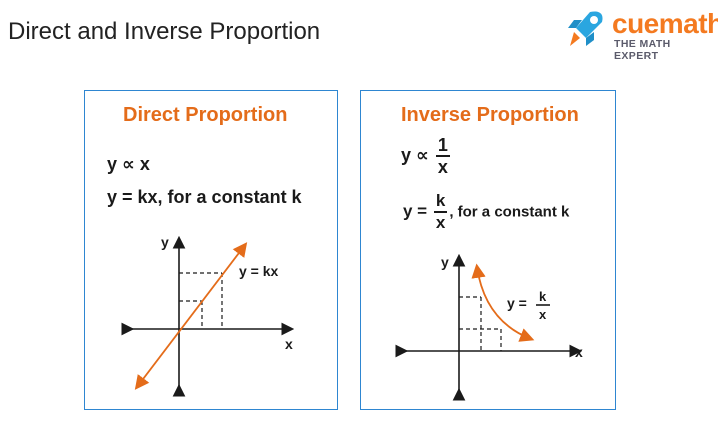 This screenshot has width=718, height=423. What do you see at coordinates (579, 352) in the screenshot?
I see `inverse-x-label: x` at bounding box center [579, 352].